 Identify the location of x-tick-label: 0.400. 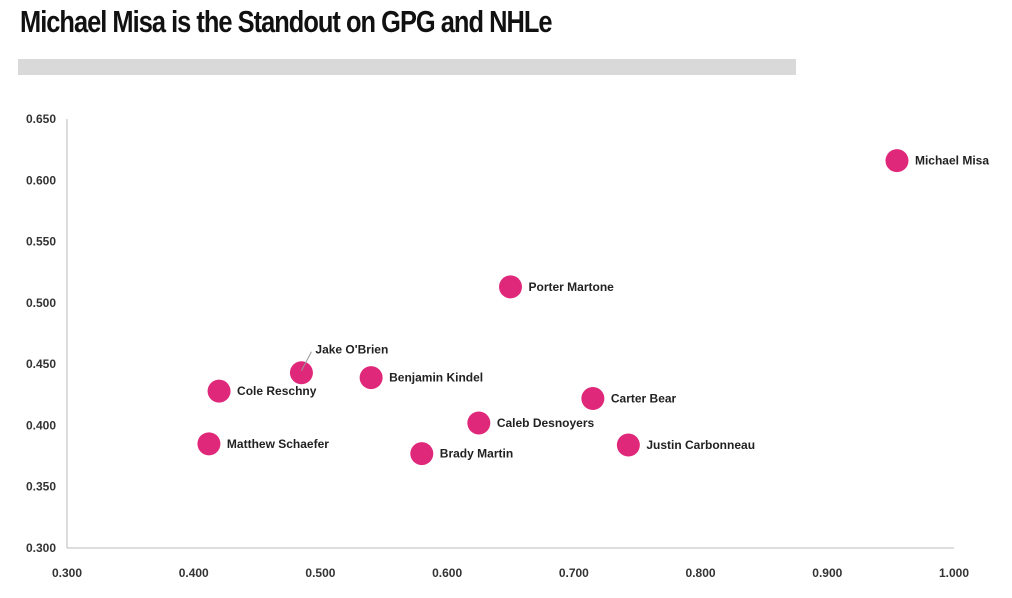
(194, 573).